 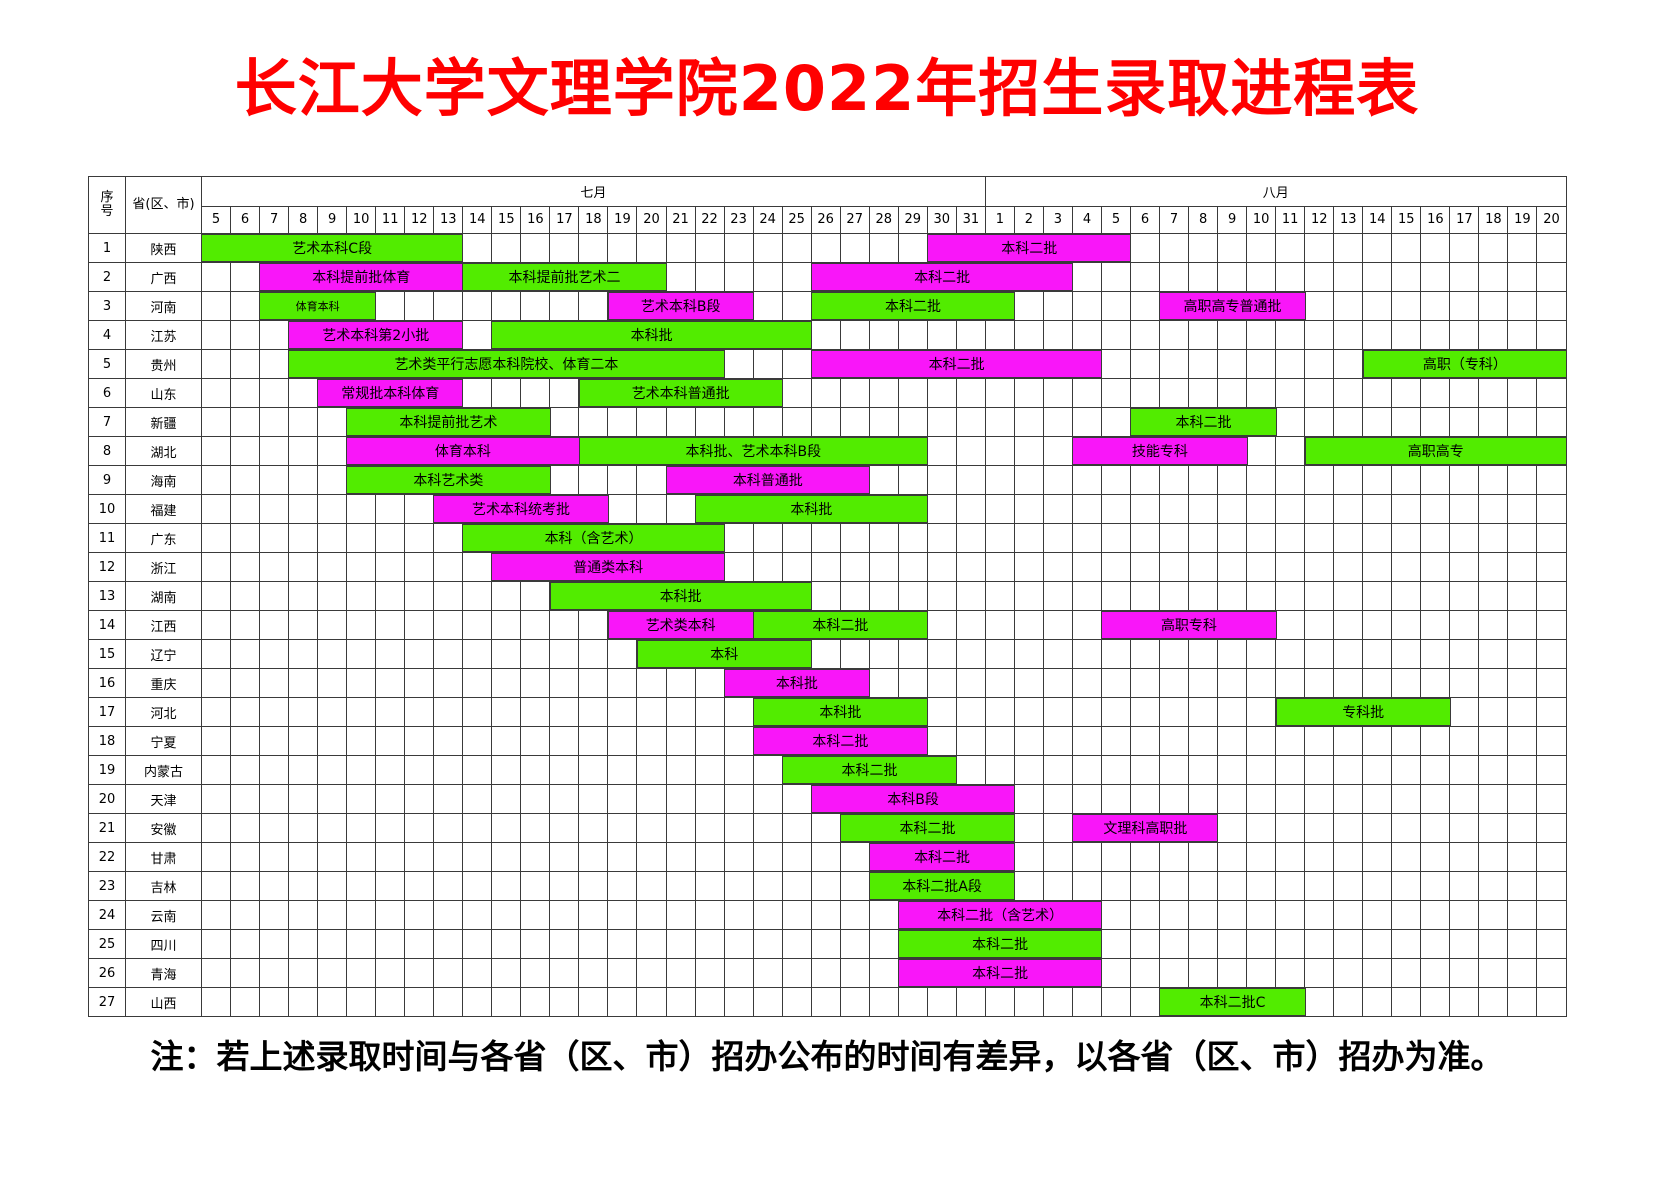 I want to click on cell-r13-d3, so click(x=303, y=596).